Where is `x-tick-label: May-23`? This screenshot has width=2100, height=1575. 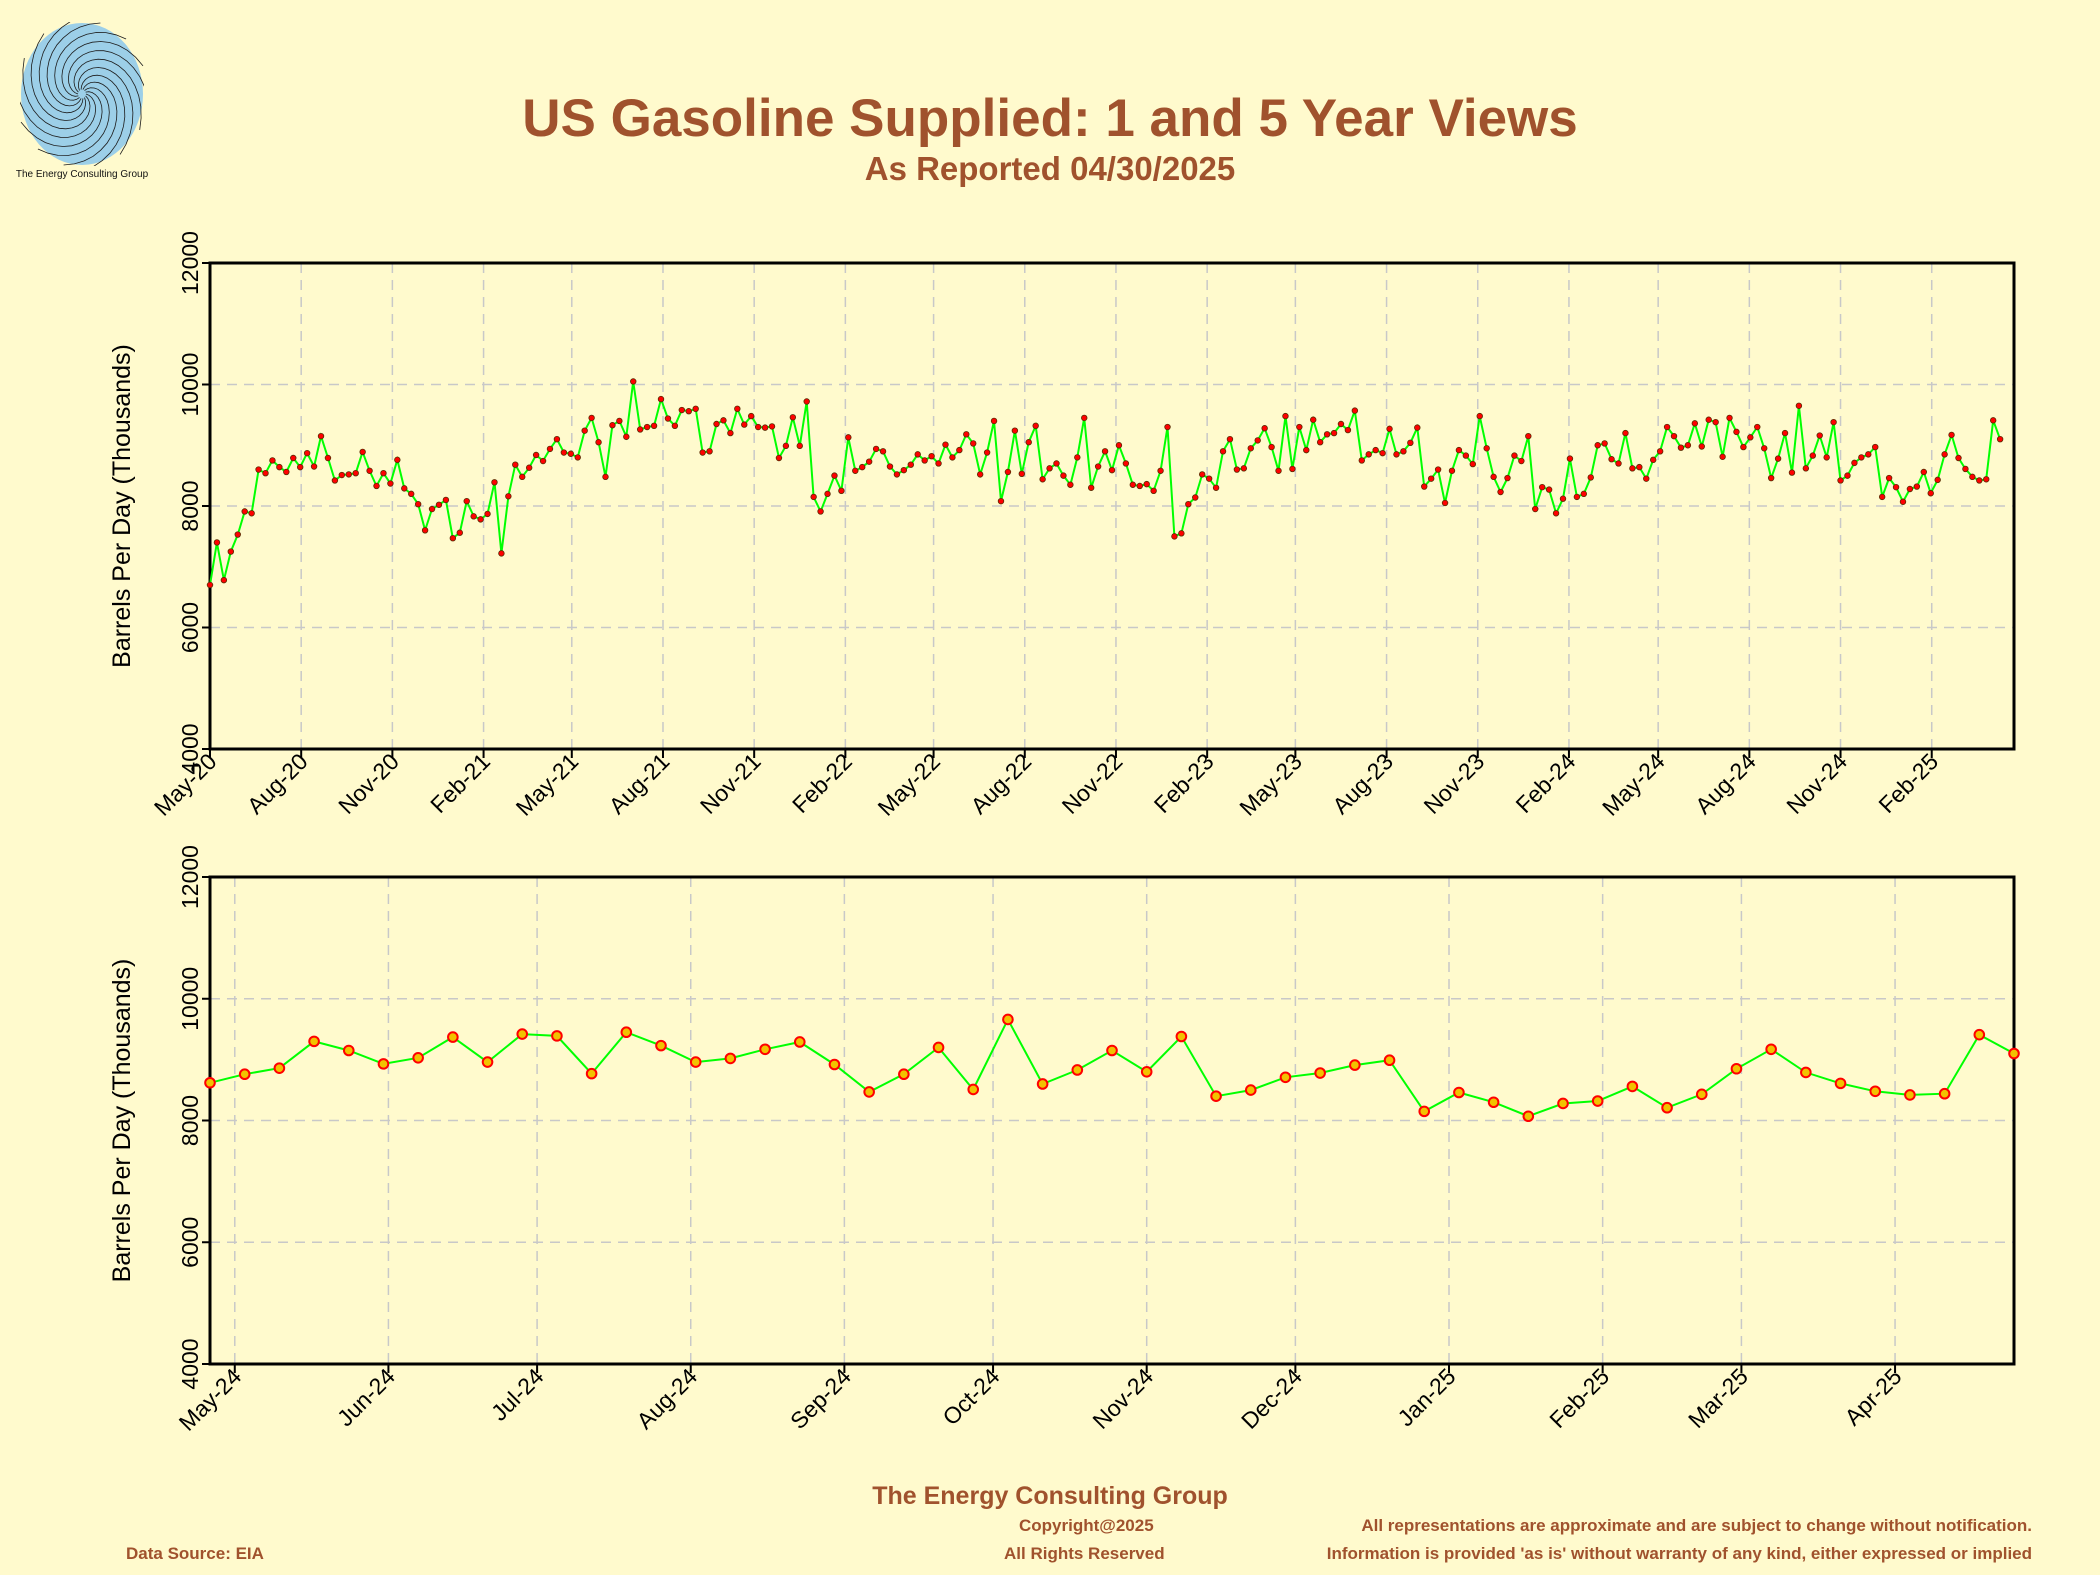 x-tick-label: May-23 is located at coordinates (1270, 784).